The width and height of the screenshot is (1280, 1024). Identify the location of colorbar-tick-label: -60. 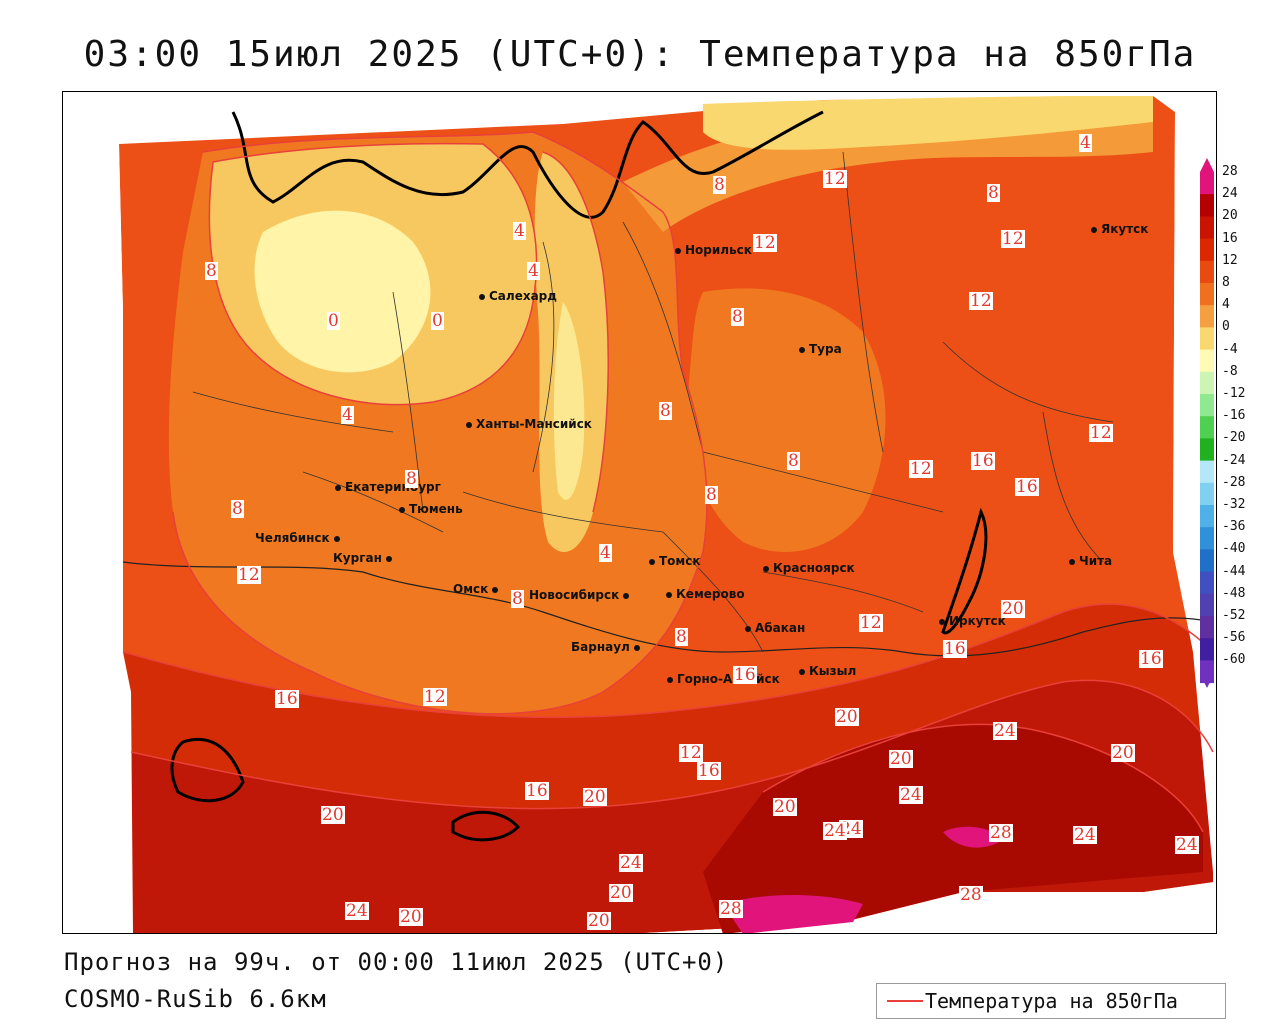
(1234, 660).